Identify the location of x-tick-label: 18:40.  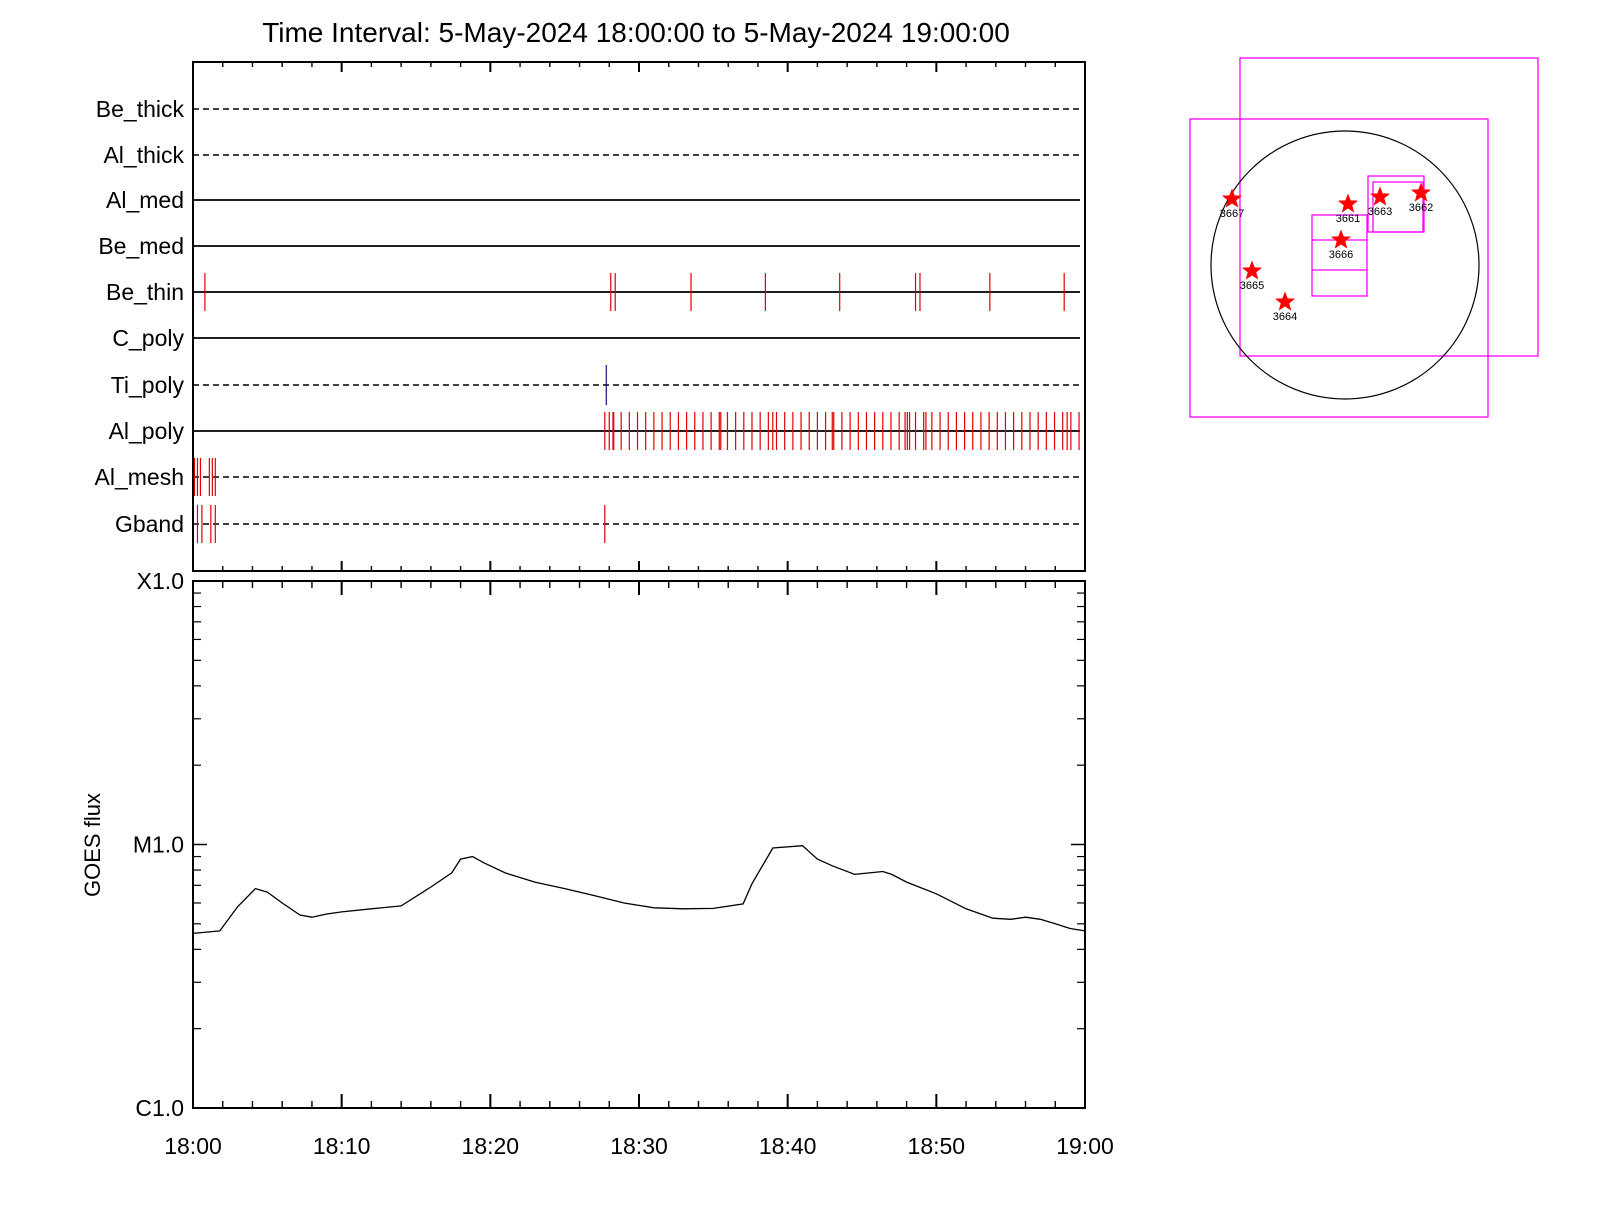
(788, 1146).